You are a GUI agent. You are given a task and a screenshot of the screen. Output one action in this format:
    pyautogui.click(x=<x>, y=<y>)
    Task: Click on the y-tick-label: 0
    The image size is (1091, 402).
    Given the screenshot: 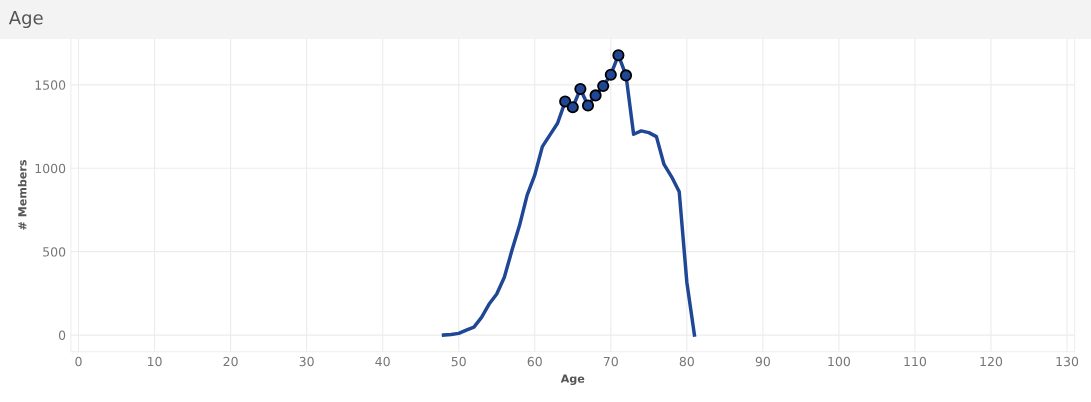 What is the action you would take?
    pyautogui.click(x=62, y=335)
    